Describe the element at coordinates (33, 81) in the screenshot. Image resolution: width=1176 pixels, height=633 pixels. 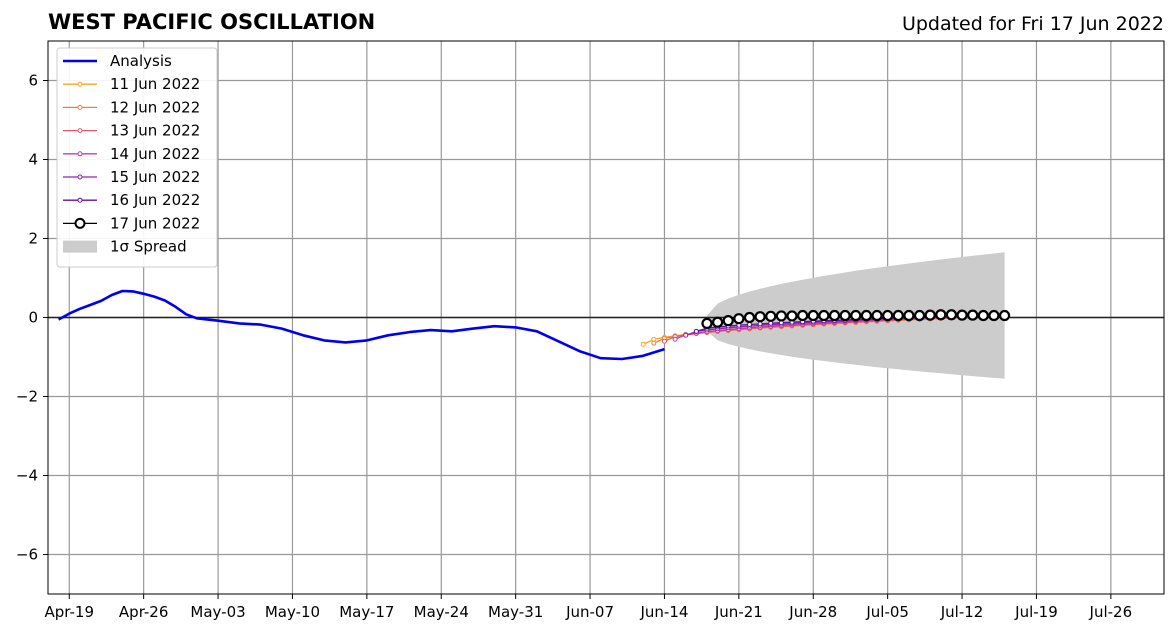
I see `y-tick-label: 6` at that location.